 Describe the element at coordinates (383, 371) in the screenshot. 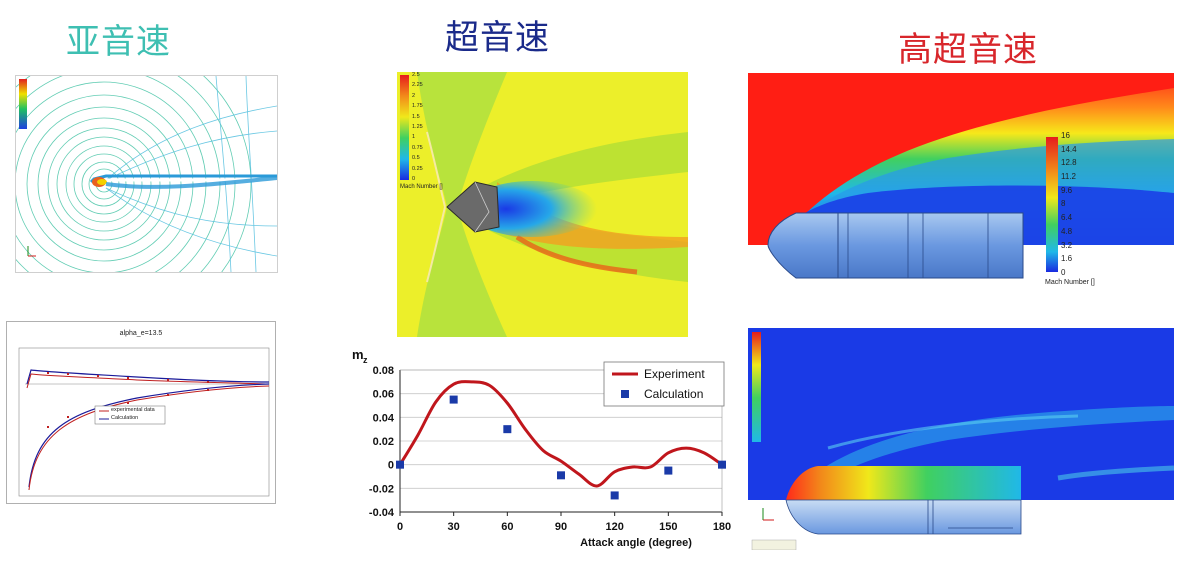

I see `y-tick-label: 0.08` at that location.